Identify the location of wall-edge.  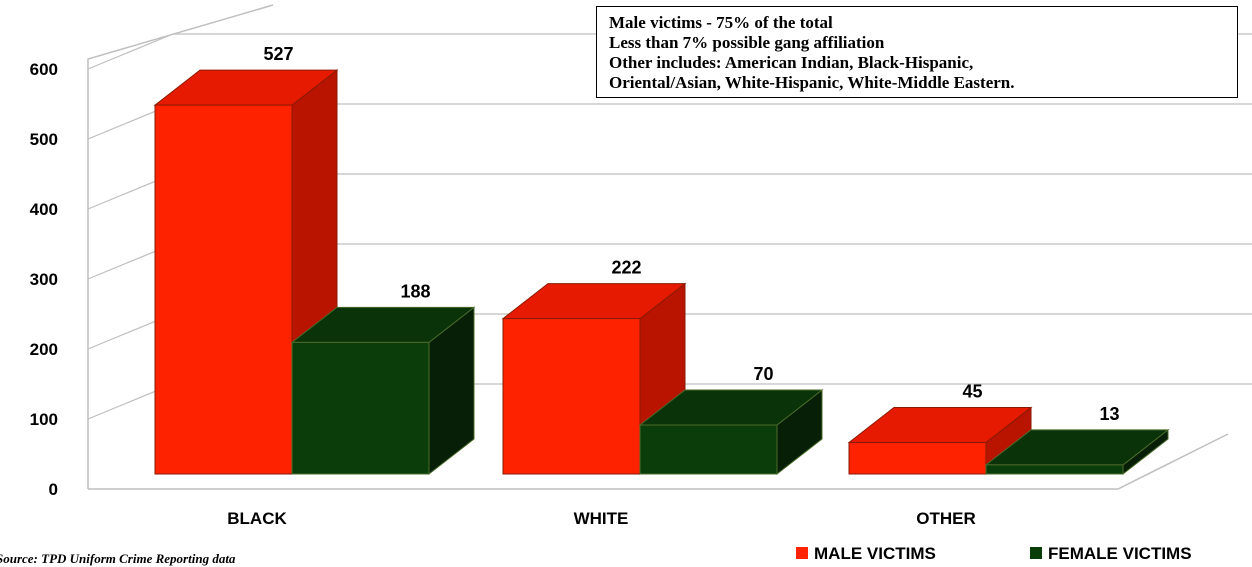
(180, 246).